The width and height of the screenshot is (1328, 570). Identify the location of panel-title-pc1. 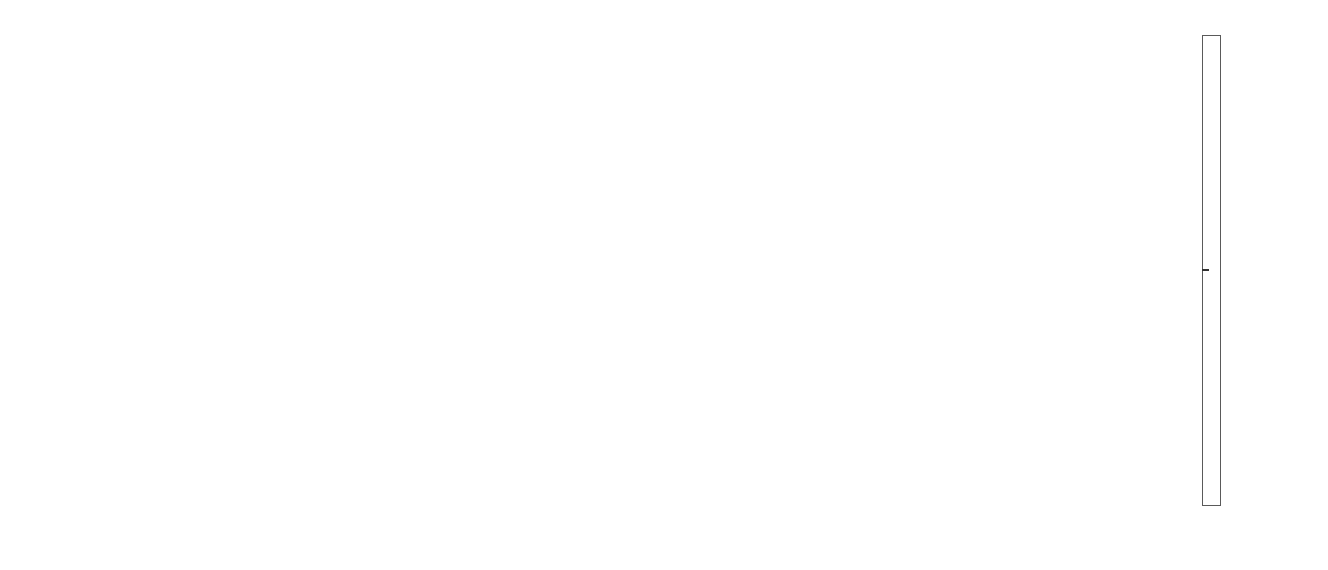
(344, 15).